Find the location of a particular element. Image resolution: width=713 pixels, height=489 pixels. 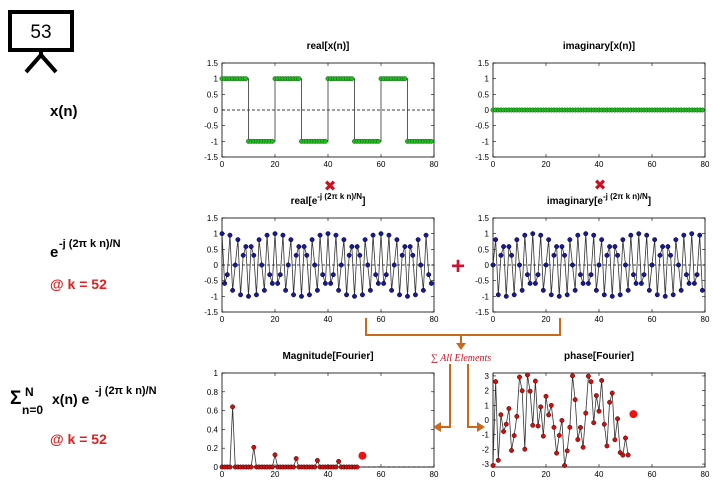

plot-title: phase[Fourier] is located at coordinates (599, 356).